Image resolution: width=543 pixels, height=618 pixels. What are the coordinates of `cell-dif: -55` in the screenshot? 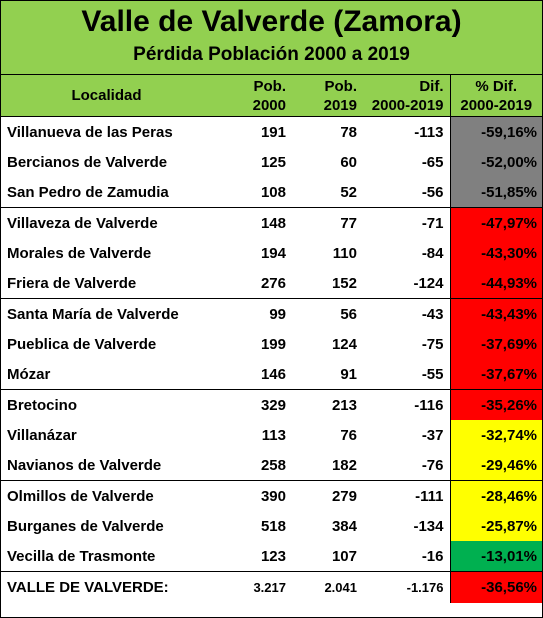 It's located at (406, 374).